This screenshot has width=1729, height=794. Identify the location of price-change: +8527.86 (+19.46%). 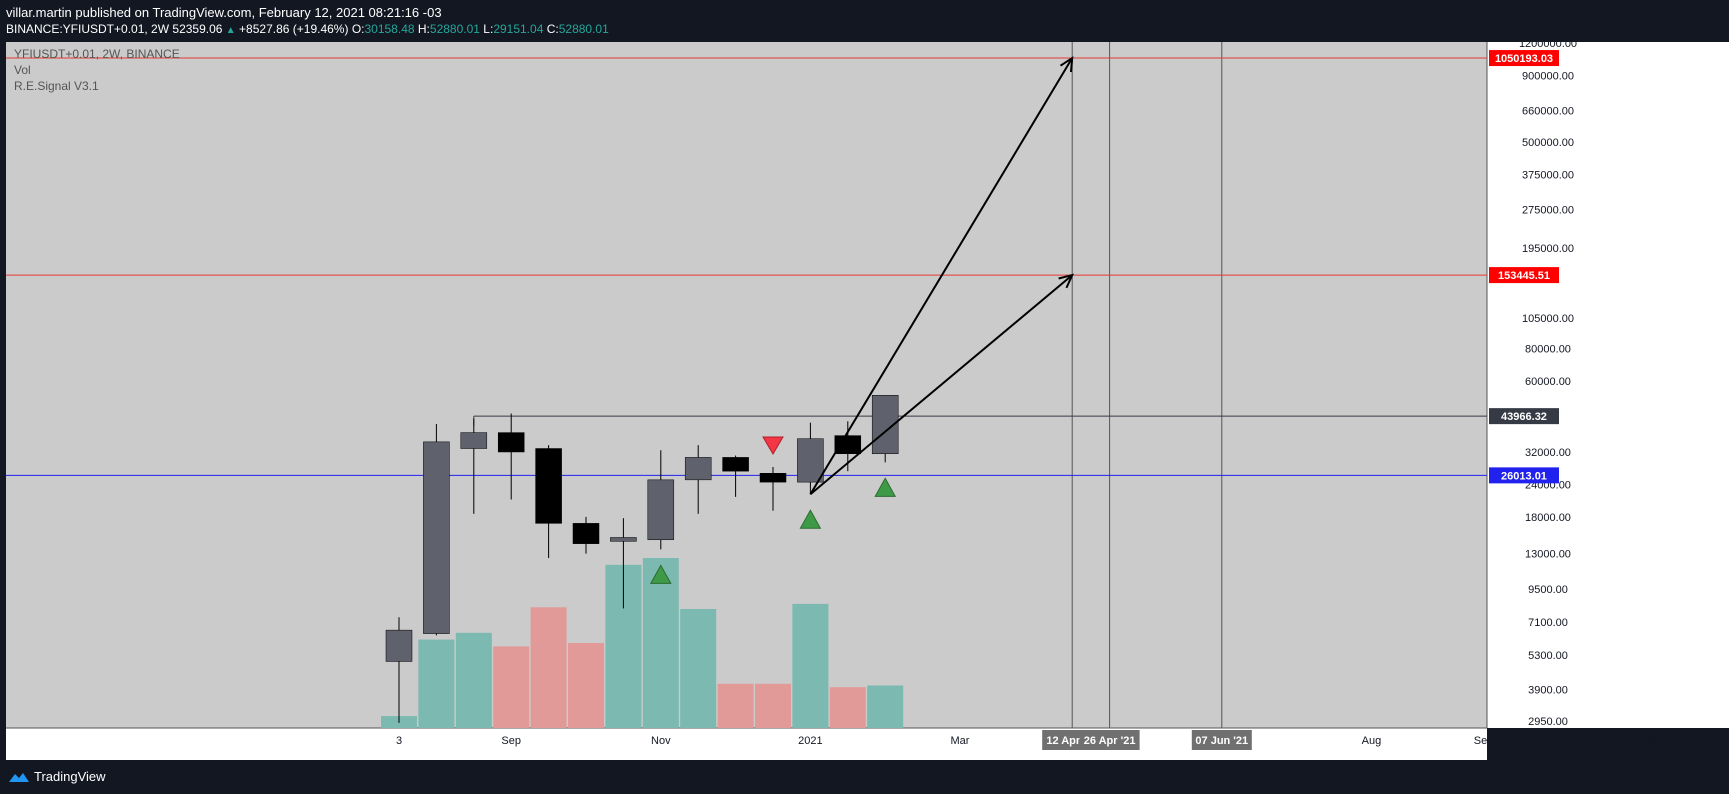
(294, 29).